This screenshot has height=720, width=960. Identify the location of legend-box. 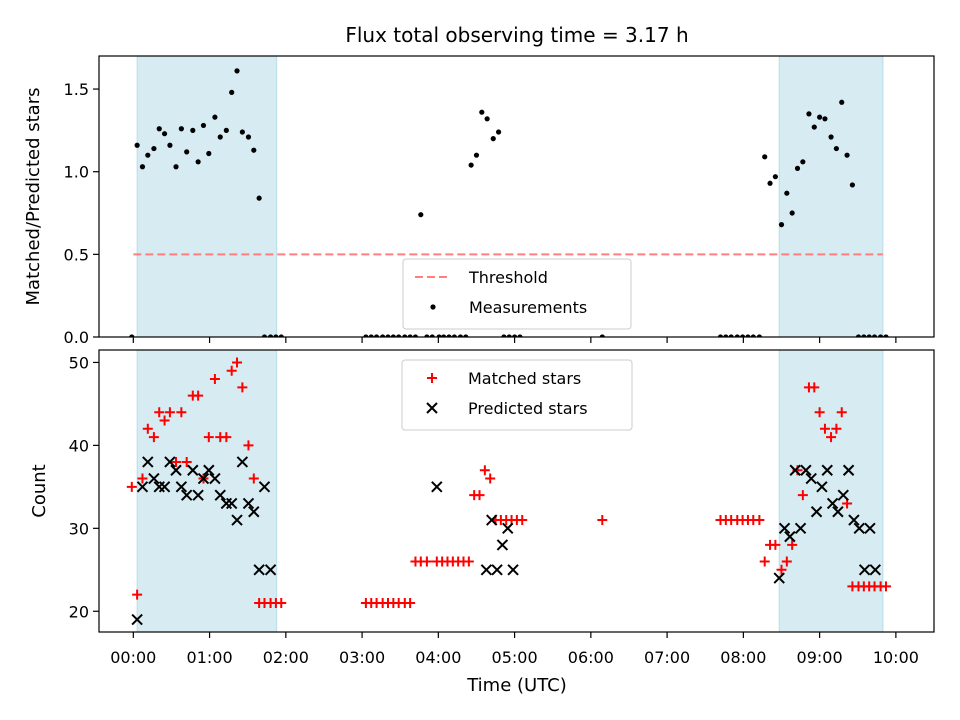
(517, 294).